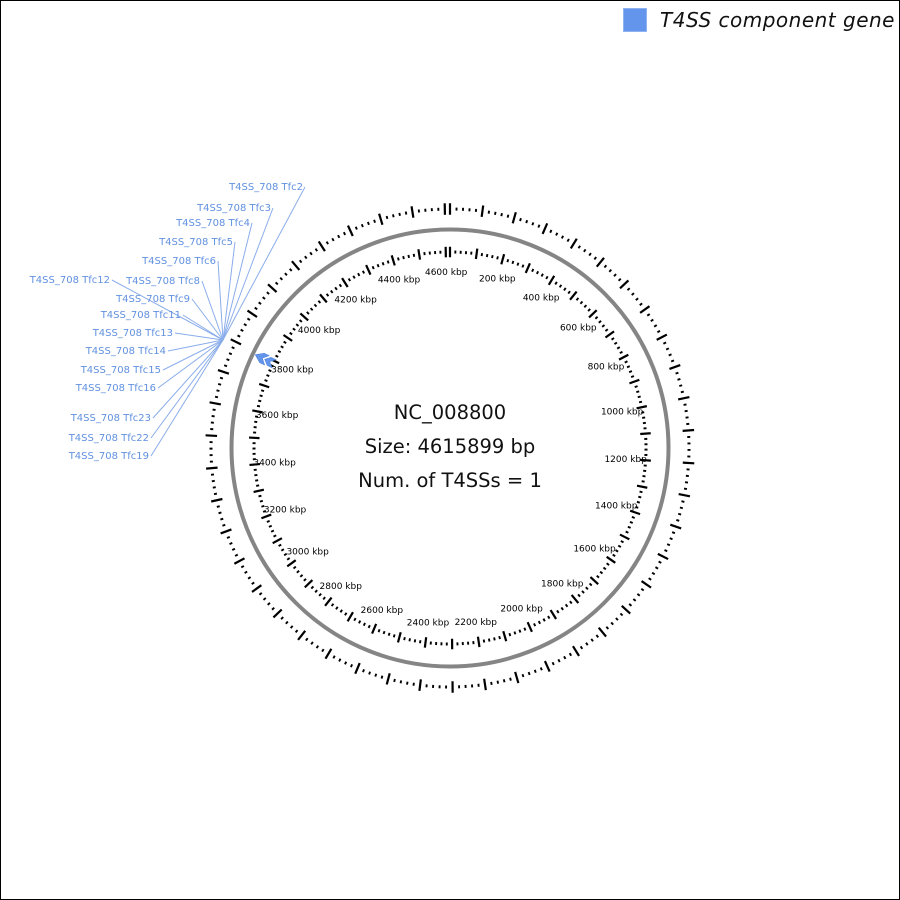 The width and height of the screenshot is (900, 900). I want to click on genome-num-t4ss: Num. of T4SSs = 1, so click(450, 480).